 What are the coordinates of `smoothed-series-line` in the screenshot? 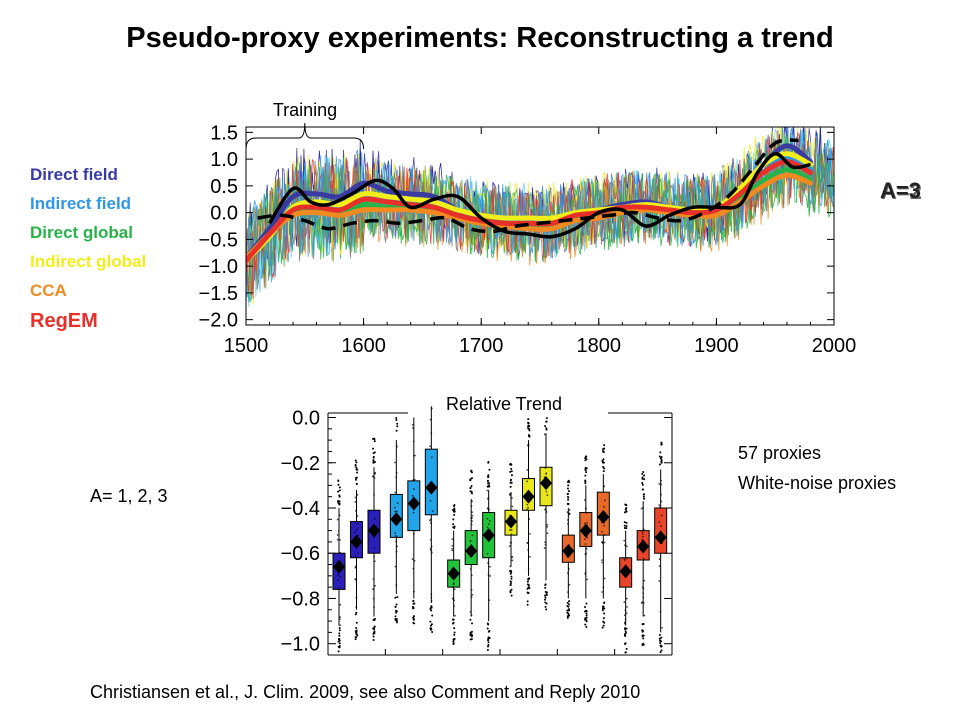 It's located at (529, 216).